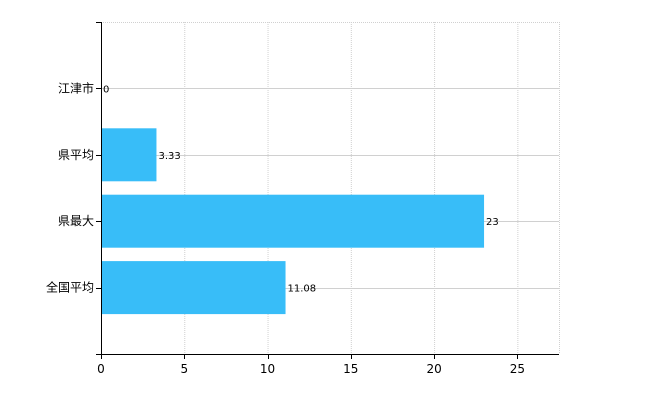 The image size is (650, 404). Describe the element at coordinates (76, 221) in the screenshot. I see `category-label: 県最大` at that location.